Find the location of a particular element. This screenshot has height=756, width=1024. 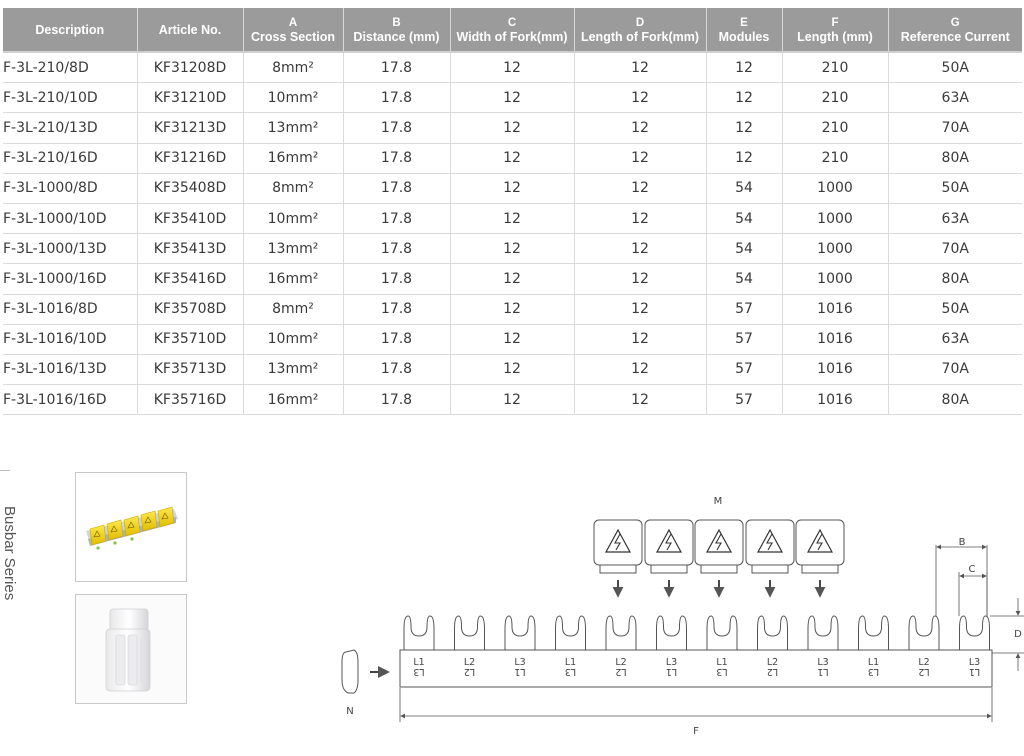

cell-modules: 54 is located at coordinates (744, 219).